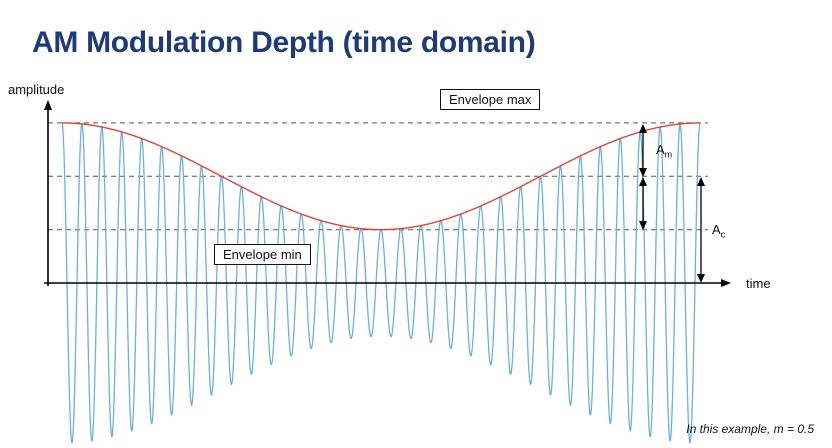  What do you see at coordinates (490, 99) in the screenshot?
I see `envelope-max-label: Envelope max` at bounding box center [490, 99].